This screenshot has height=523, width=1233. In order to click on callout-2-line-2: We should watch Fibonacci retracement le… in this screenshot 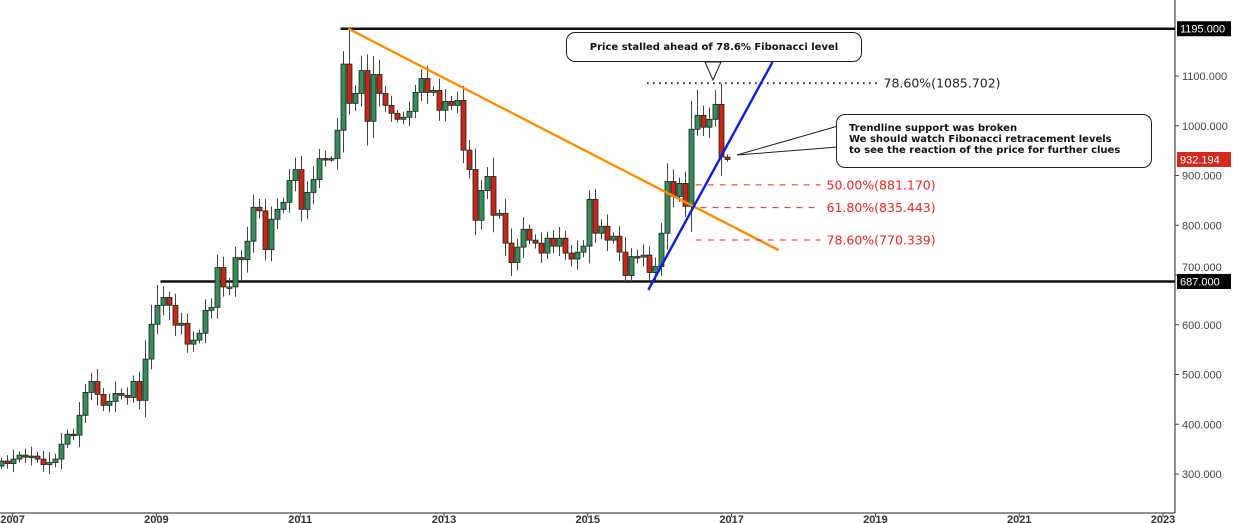, I will do `click(980, 139)`.